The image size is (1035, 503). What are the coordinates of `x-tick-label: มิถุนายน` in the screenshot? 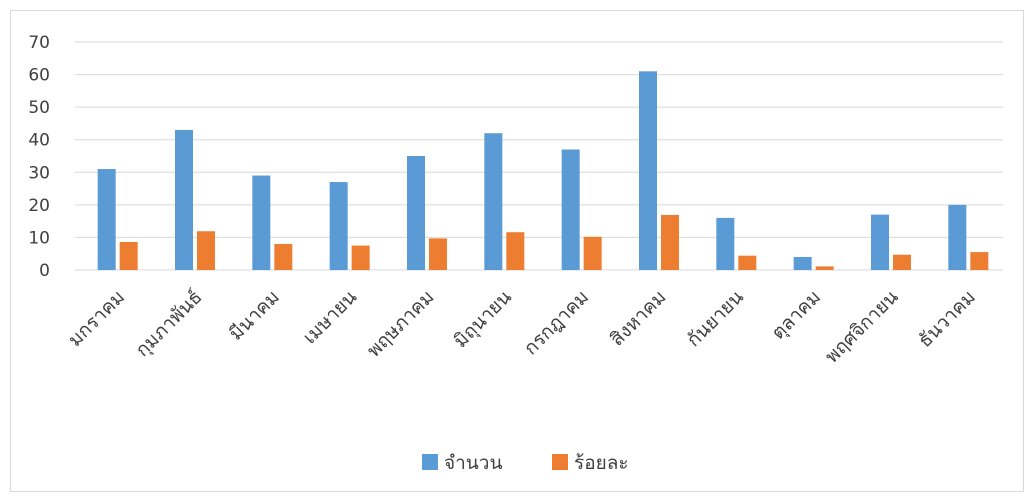 It's located at (483, 319).